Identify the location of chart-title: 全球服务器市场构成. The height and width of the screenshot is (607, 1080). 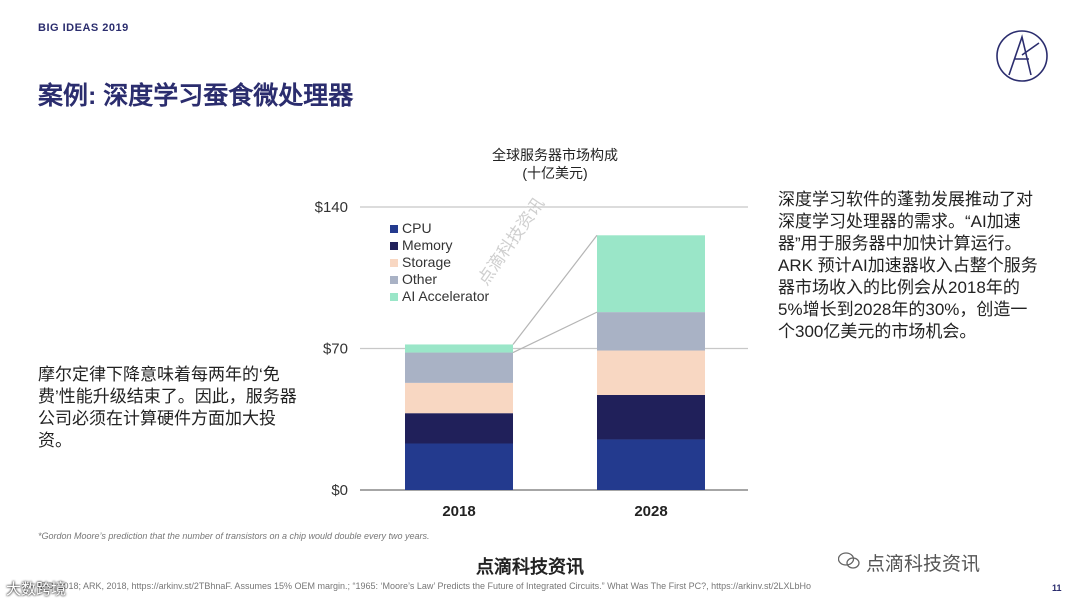
(555, 155).